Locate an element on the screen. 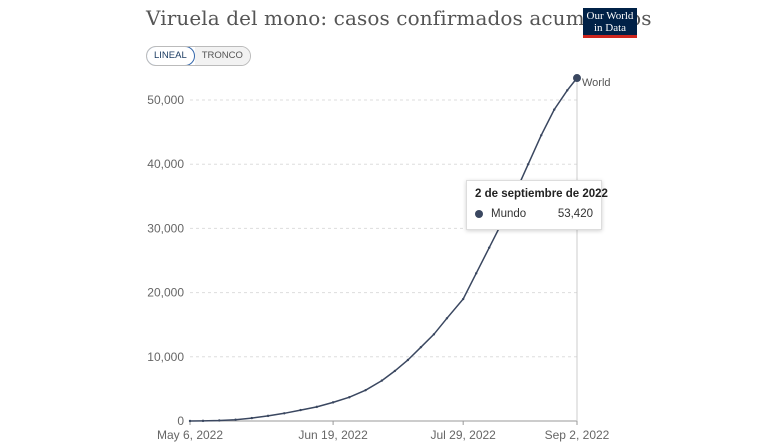 The height and width of the screenshot is (447, 780). y-tick-label: 50,000 is located at coordinates (165, 100).